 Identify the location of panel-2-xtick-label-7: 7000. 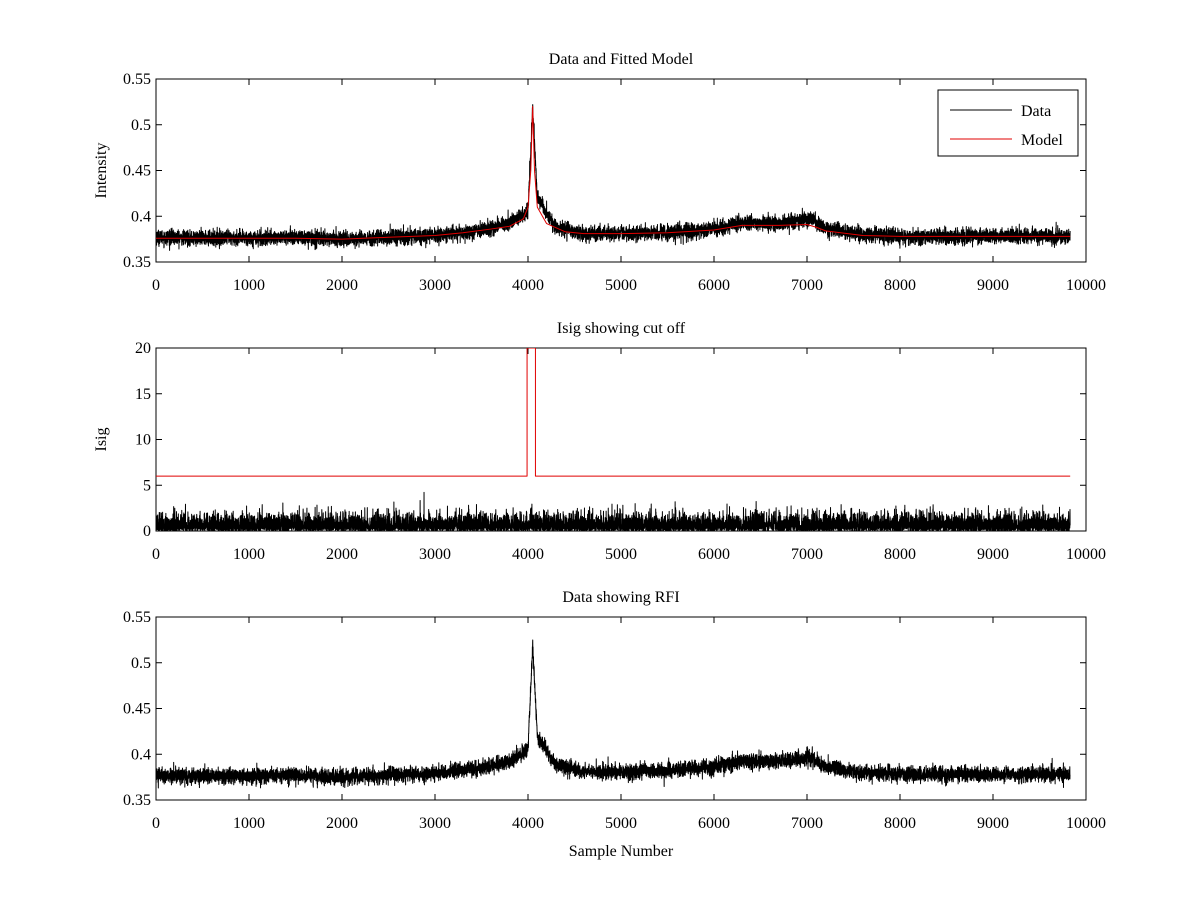
(807, 554).